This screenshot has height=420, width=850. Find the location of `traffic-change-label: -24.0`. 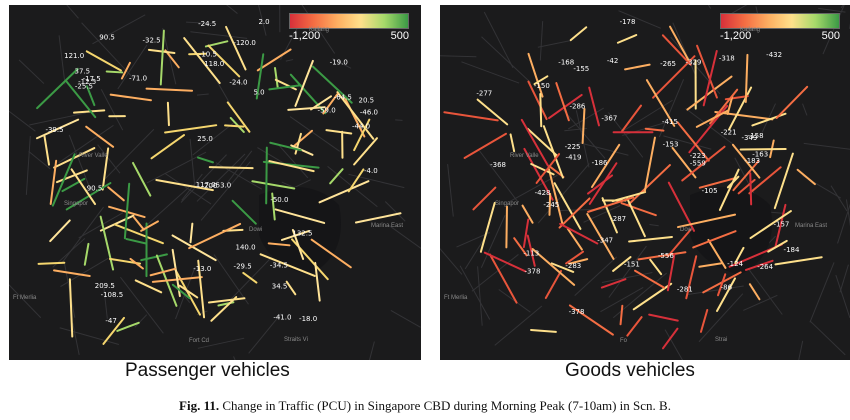

traffic-change-label: -24.0 is located at coordinates (238, 82).